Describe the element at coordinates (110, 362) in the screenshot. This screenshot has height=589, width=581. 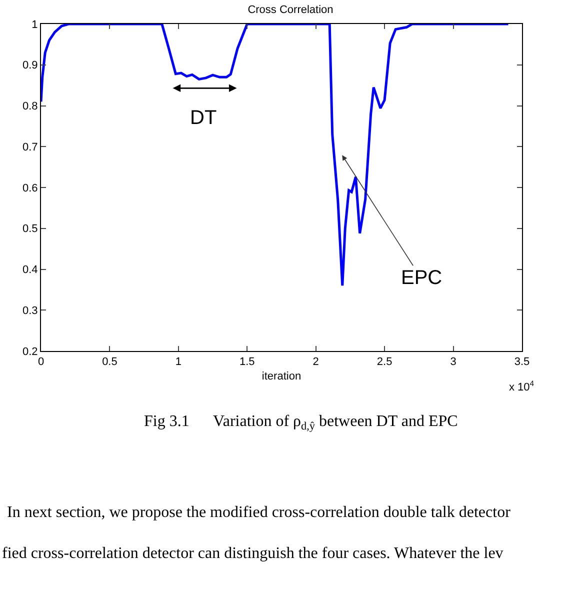
I see `x-tick-label: 0.5` at that location.